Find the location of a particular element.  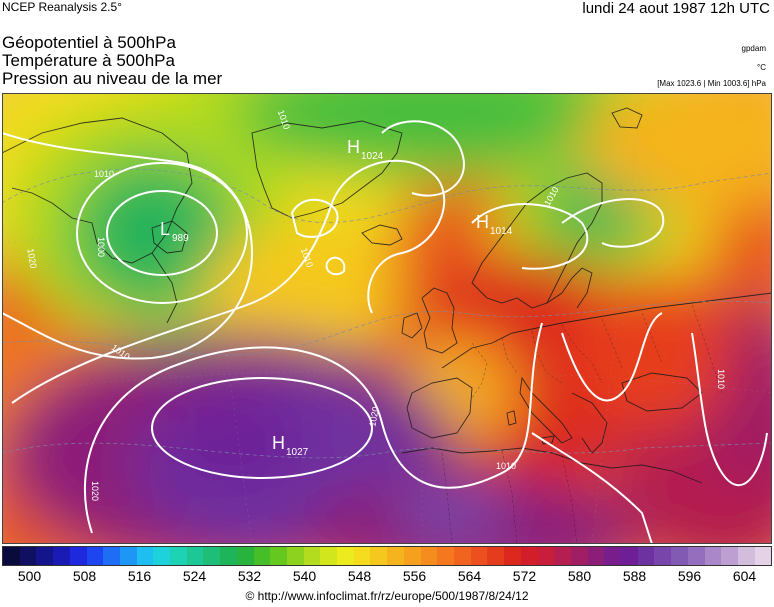

colorbar-tick-label: 532 is located at coordinates (249, 576).